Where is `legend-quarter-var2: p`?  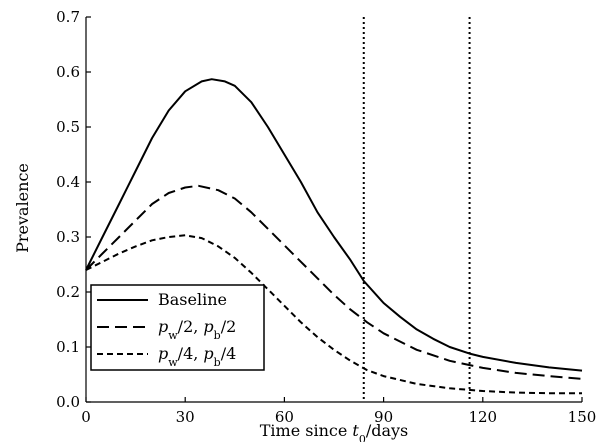
legend-quarter-var2: p is located at coordinates (208, 353).